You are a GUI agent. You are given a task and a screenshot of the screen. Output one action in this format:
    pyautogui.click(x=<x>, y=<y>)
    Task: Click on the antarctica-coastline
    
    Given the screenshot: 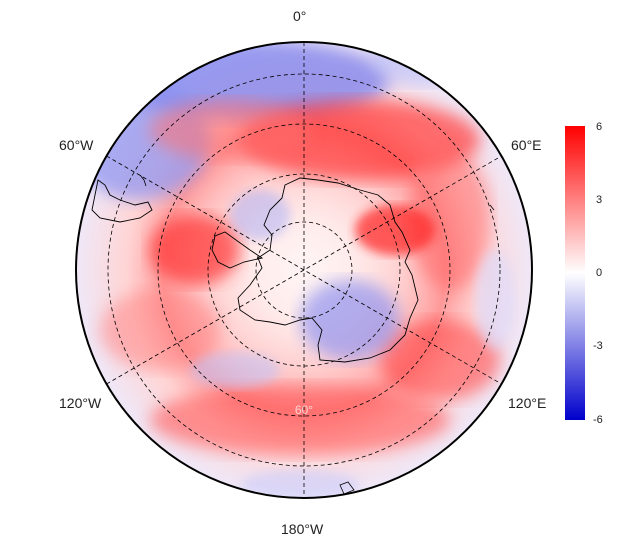 What is the action you would take?
    pyautogui.click(x=328, y=270)
    